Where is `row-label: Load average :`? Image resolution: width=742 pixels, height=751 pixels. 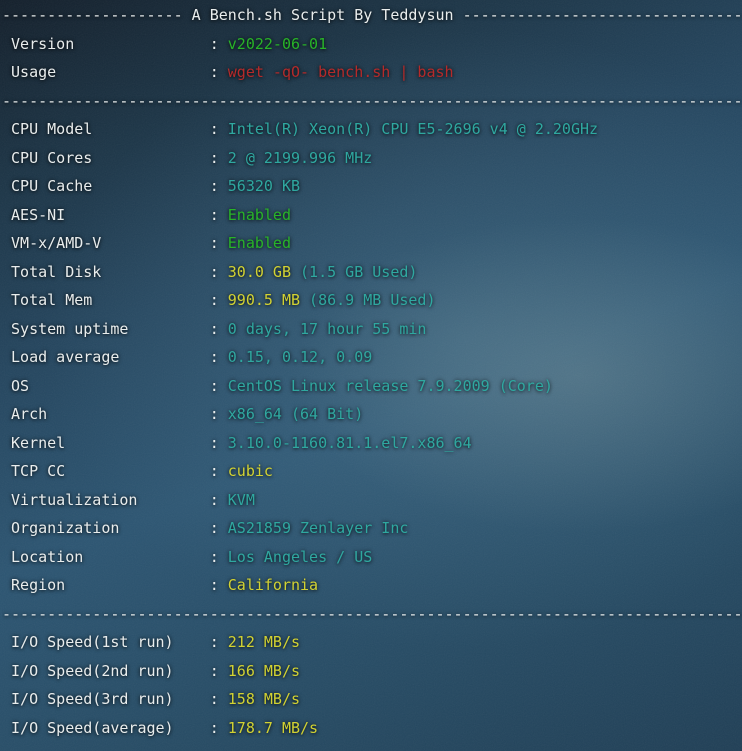
row-label: Load average : is located at coordinates (115, 357).